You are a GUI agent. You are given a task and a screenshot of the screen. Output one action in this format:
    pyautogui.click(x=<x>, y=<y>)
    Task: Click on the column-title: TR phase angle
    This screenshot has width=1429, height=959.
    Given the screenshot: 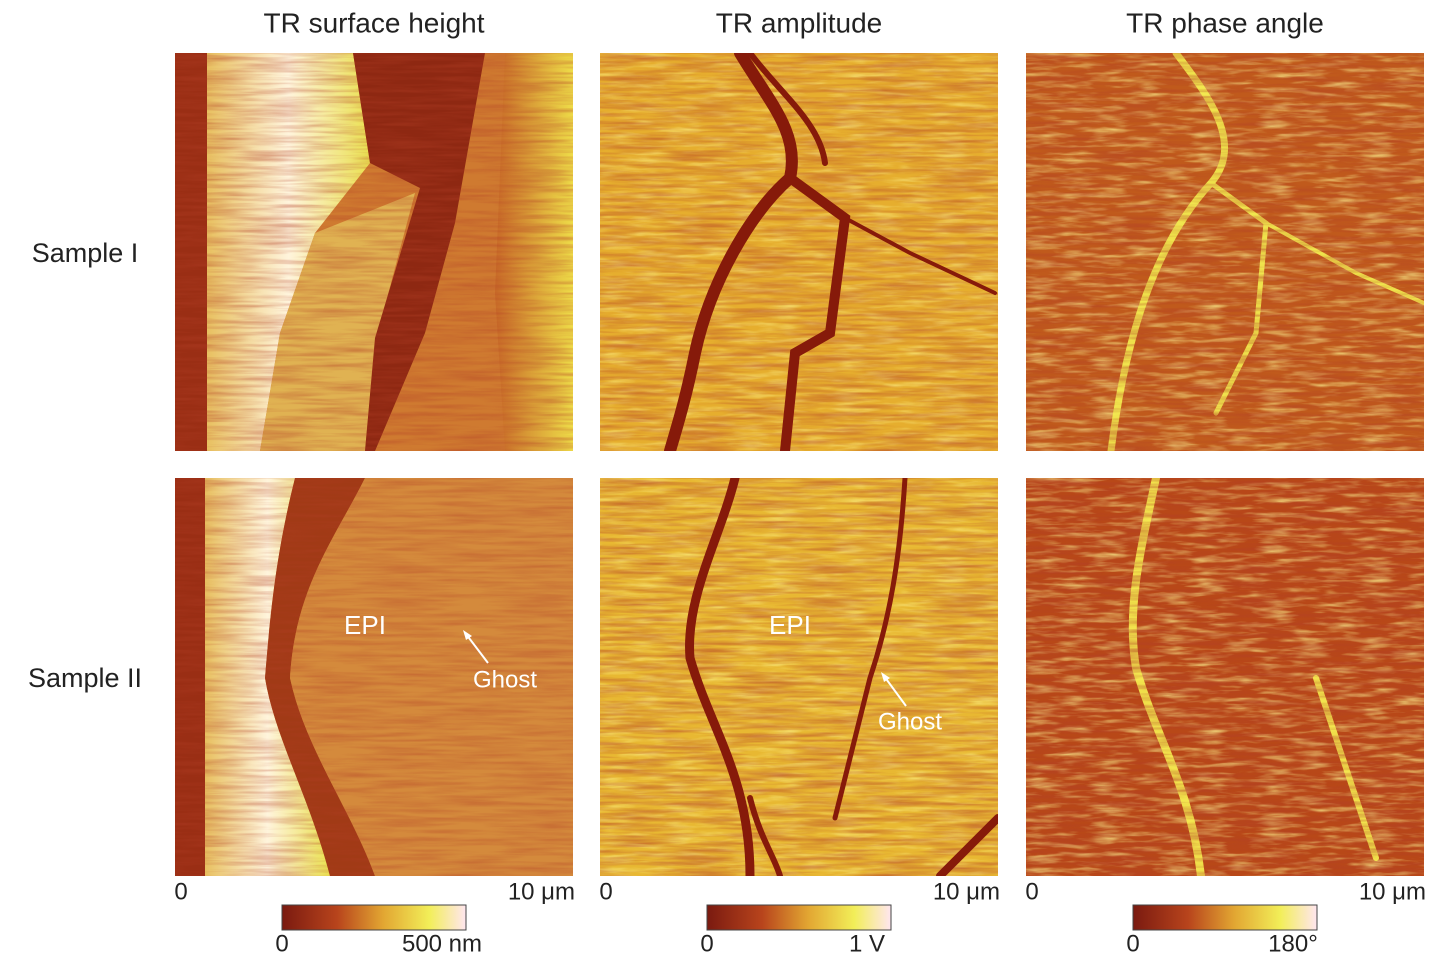 What is the action you would take?
    pyautogui.click(x=1225, y=22)
    